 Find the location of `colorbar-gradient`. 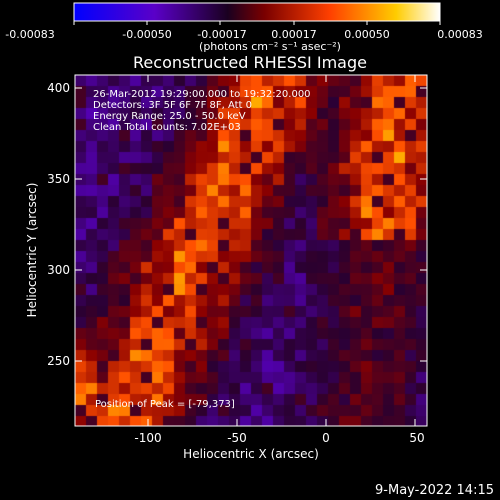

colorbar-gradient is located at coordinates (257, 12).